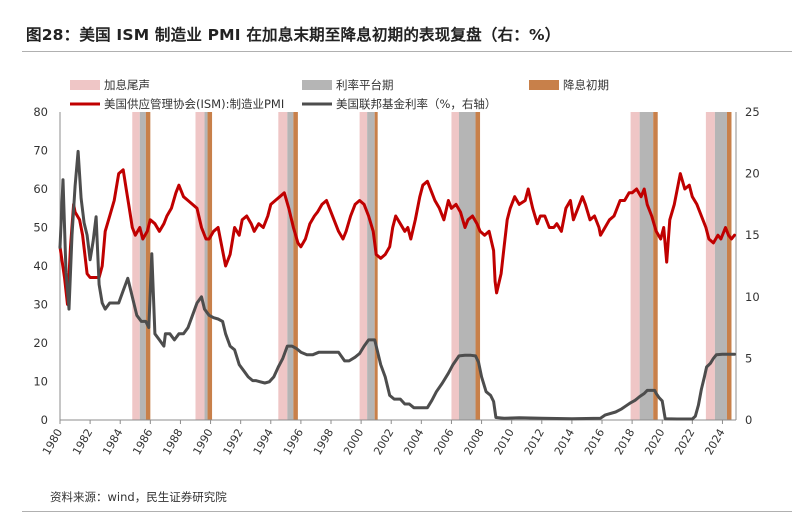  Describe the element at coordinates (752, 174) in the screenshot. I see `y-tick-label-right: 20` at that location.